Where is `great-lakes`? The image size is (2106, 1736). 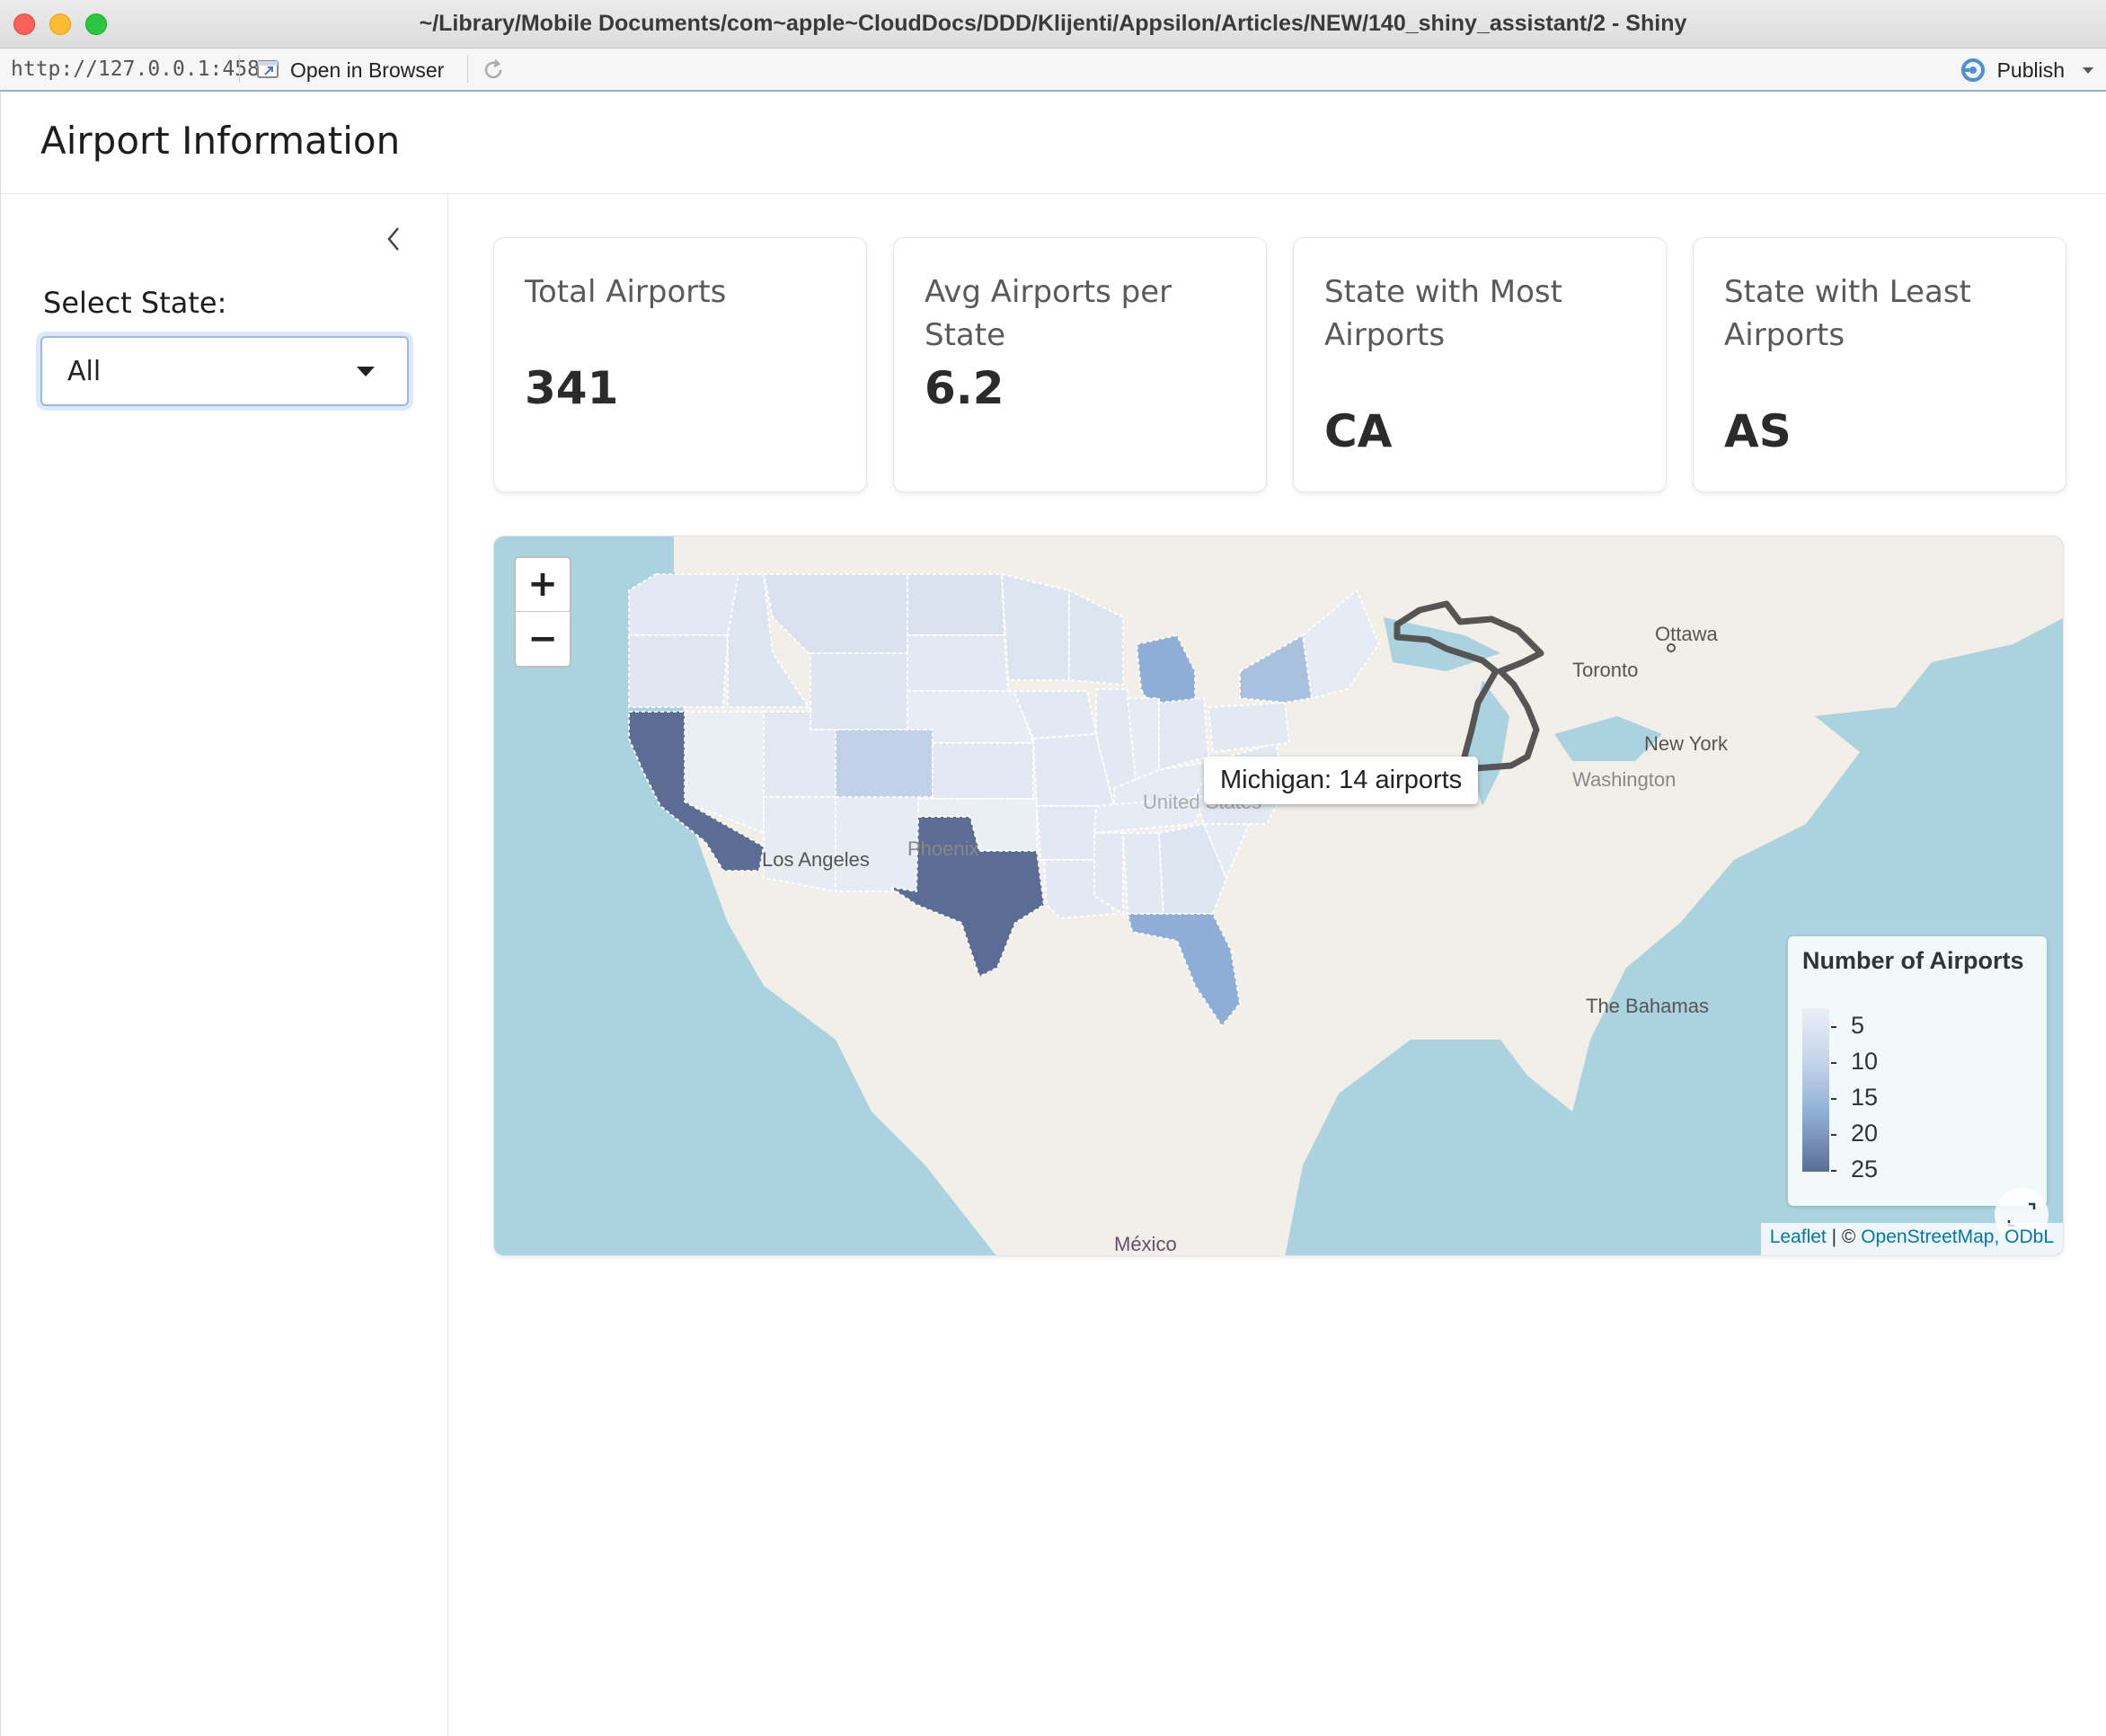 great-lakes is located at coordinates (1523, 711).